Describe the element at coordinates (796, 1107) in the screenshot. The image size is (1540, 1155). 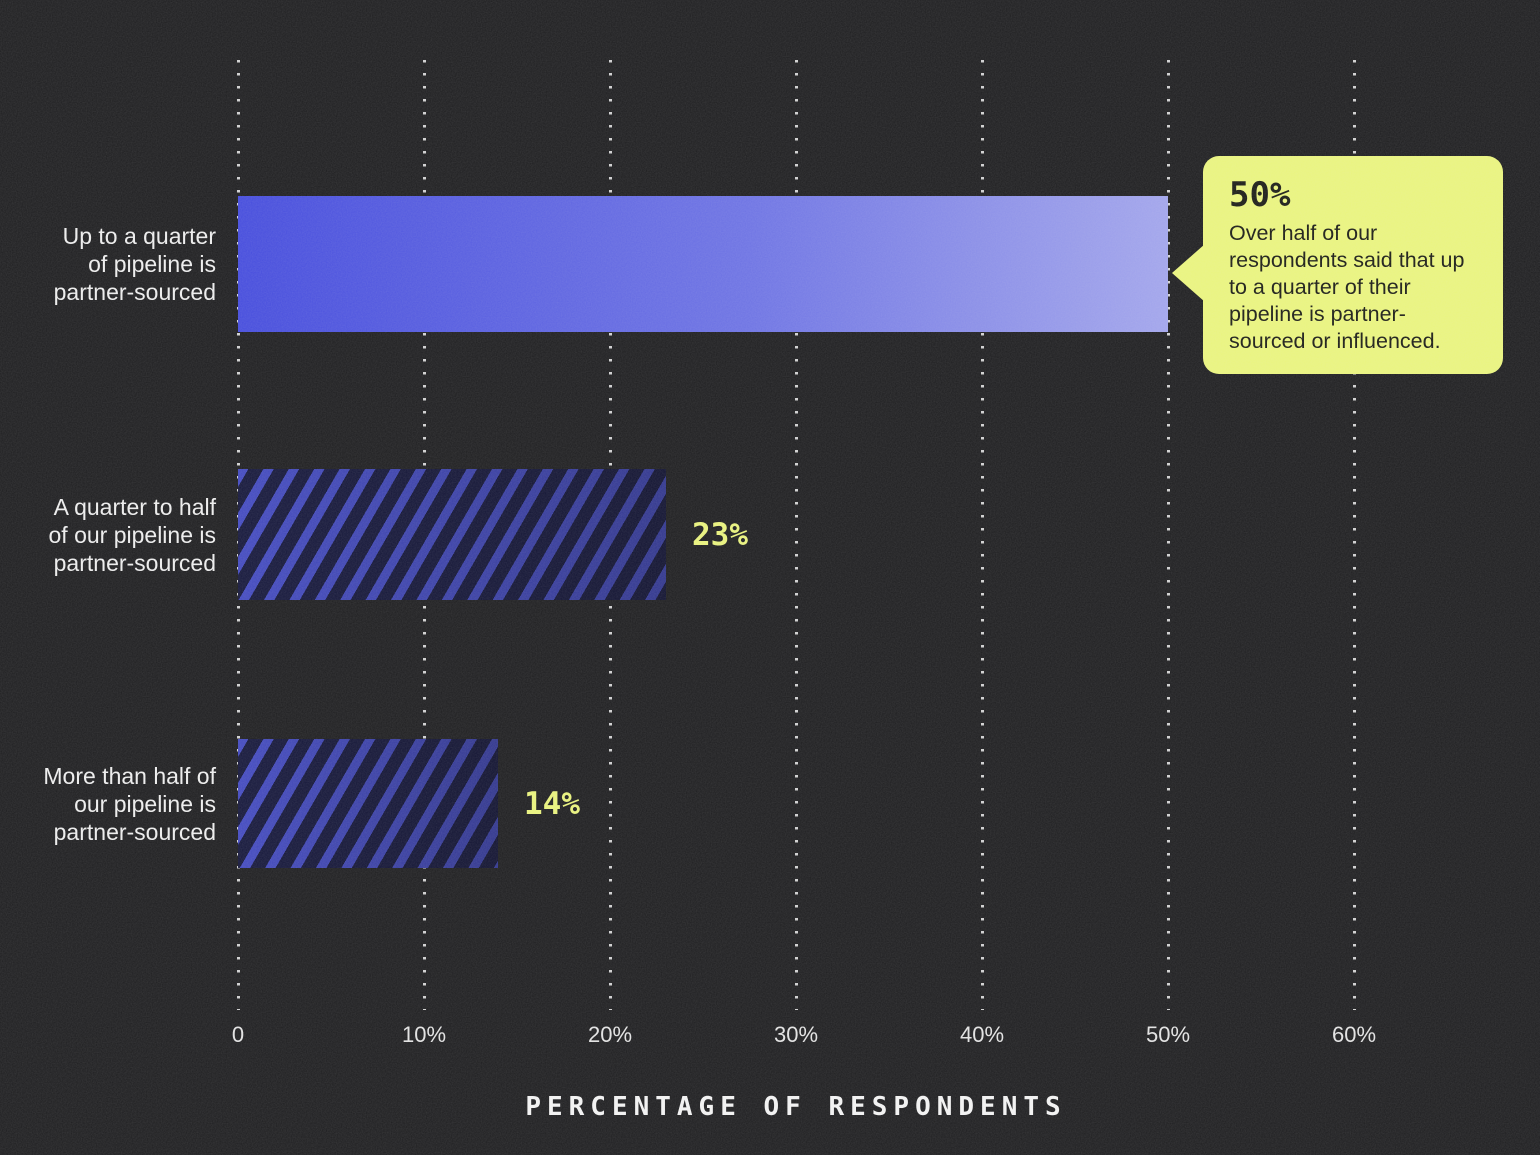
I see `x-axis-title: PERCENTAGE OF RESPONDENTS` at that location.